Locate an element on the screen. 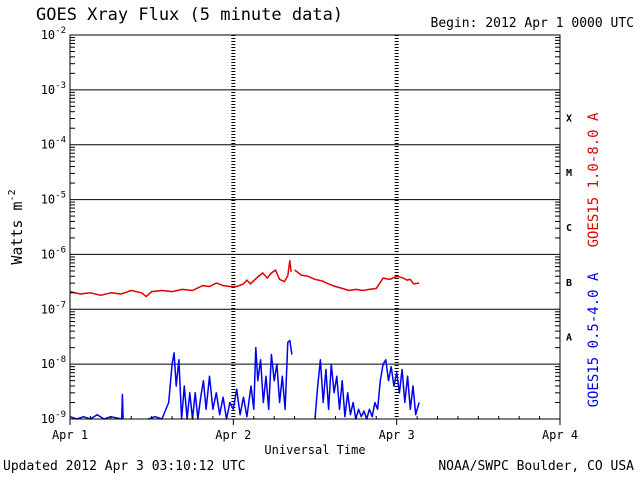 The image size is (640, 480). y-tick-label: 10⁻⁶ is located at coordinates (53, 253).